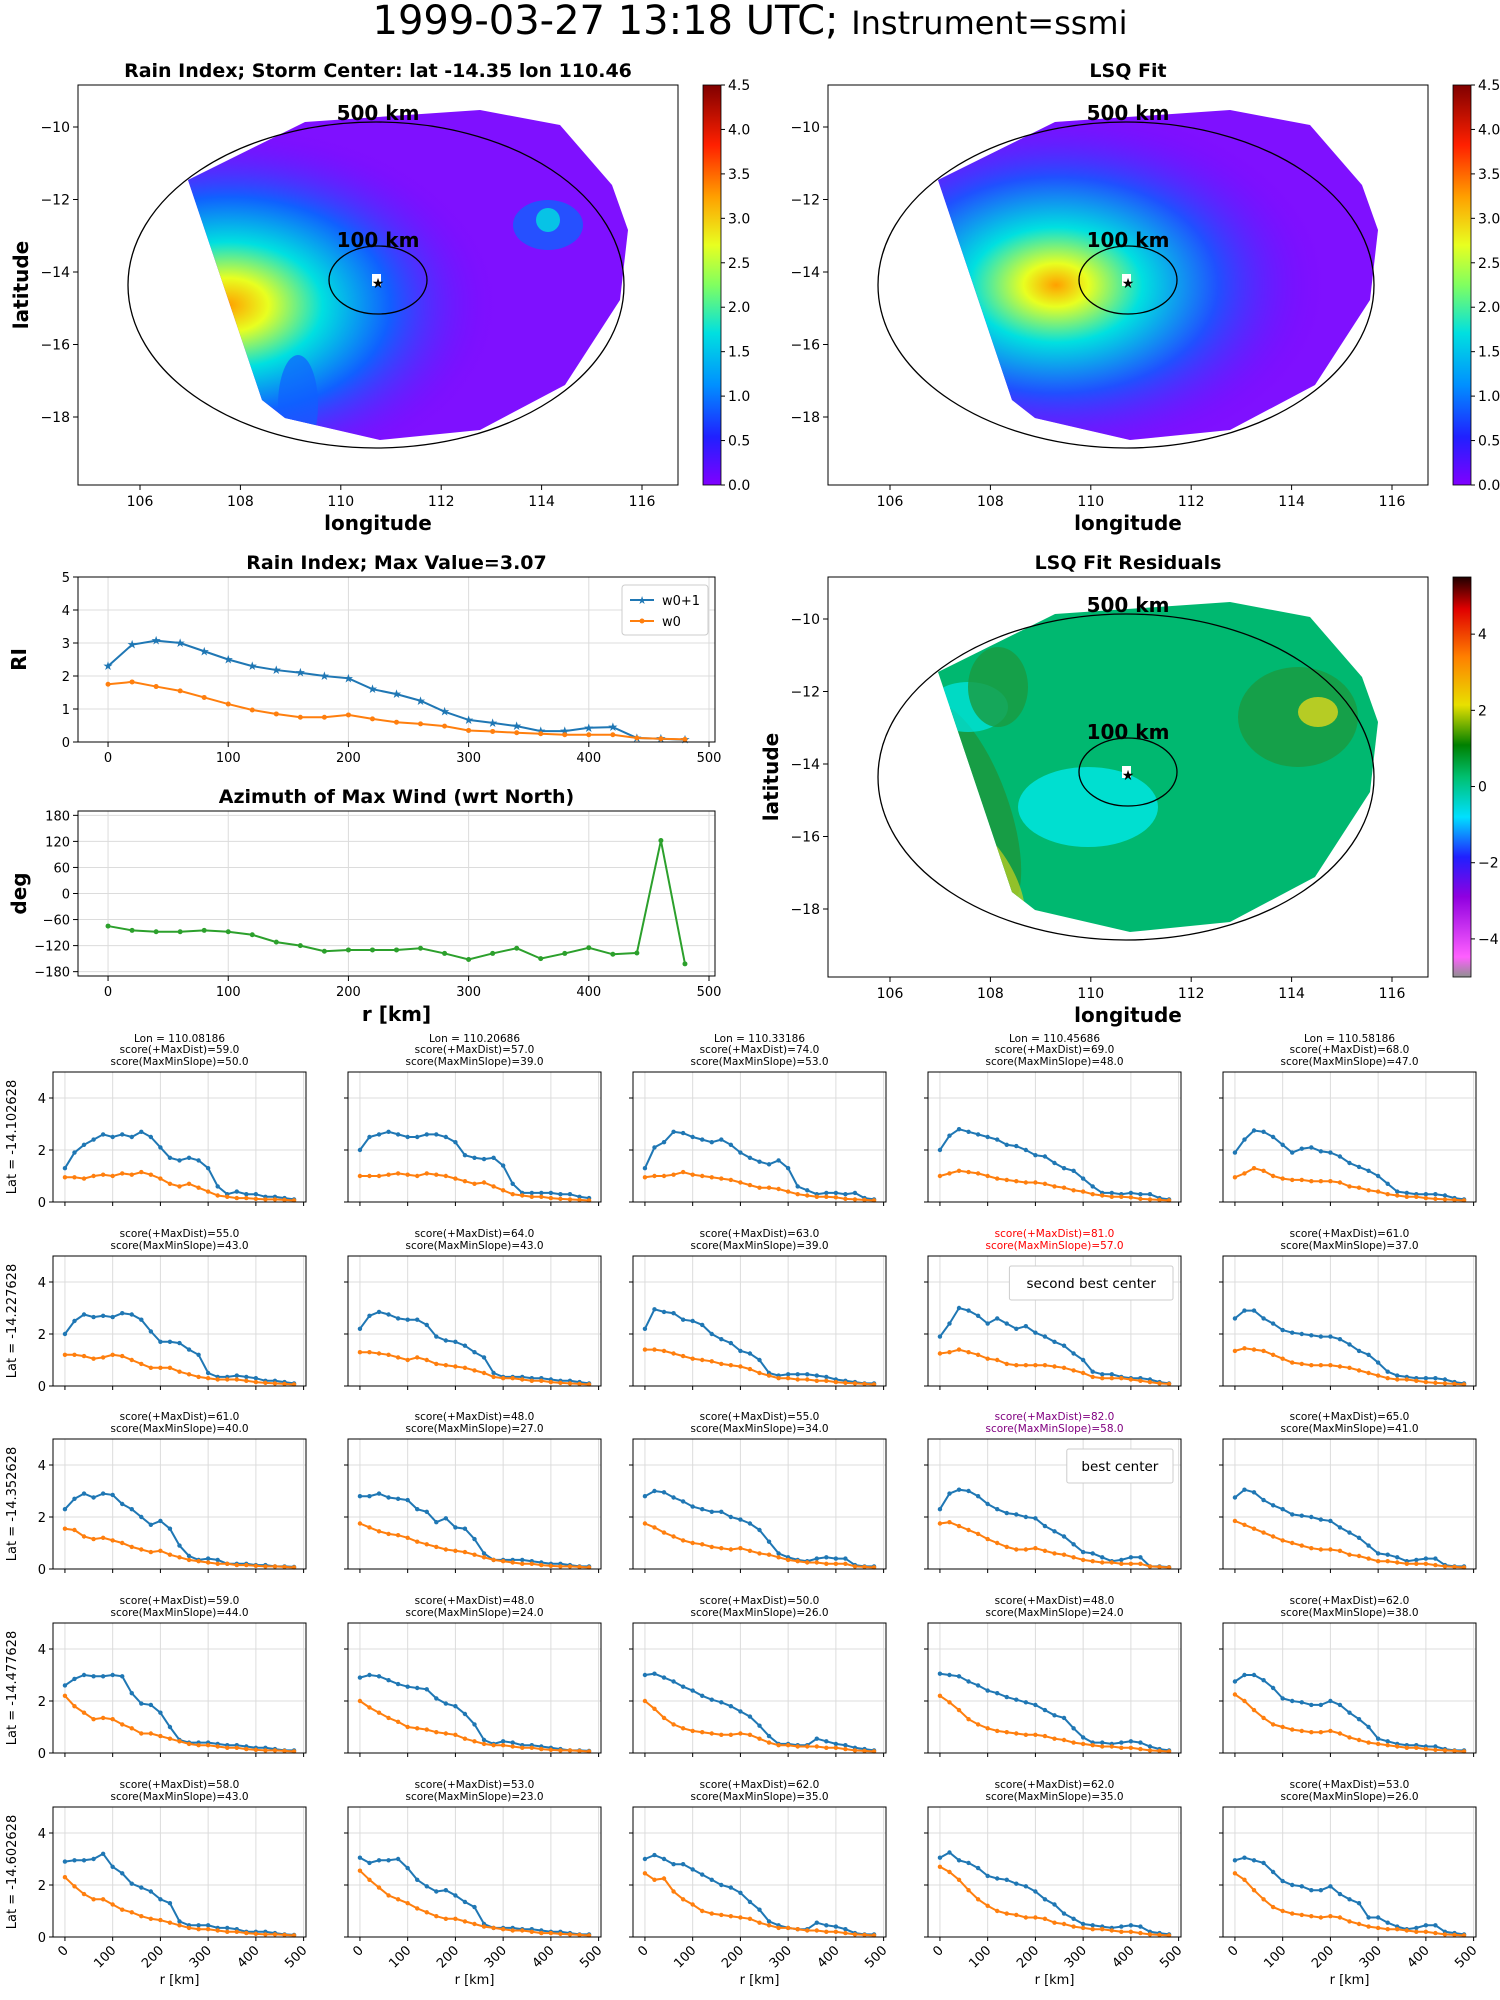 The image size is (1500, 2000). Describe the element at coordinates (57, 816) in the screenshot. I see `y-tick-label: 180` at that location.